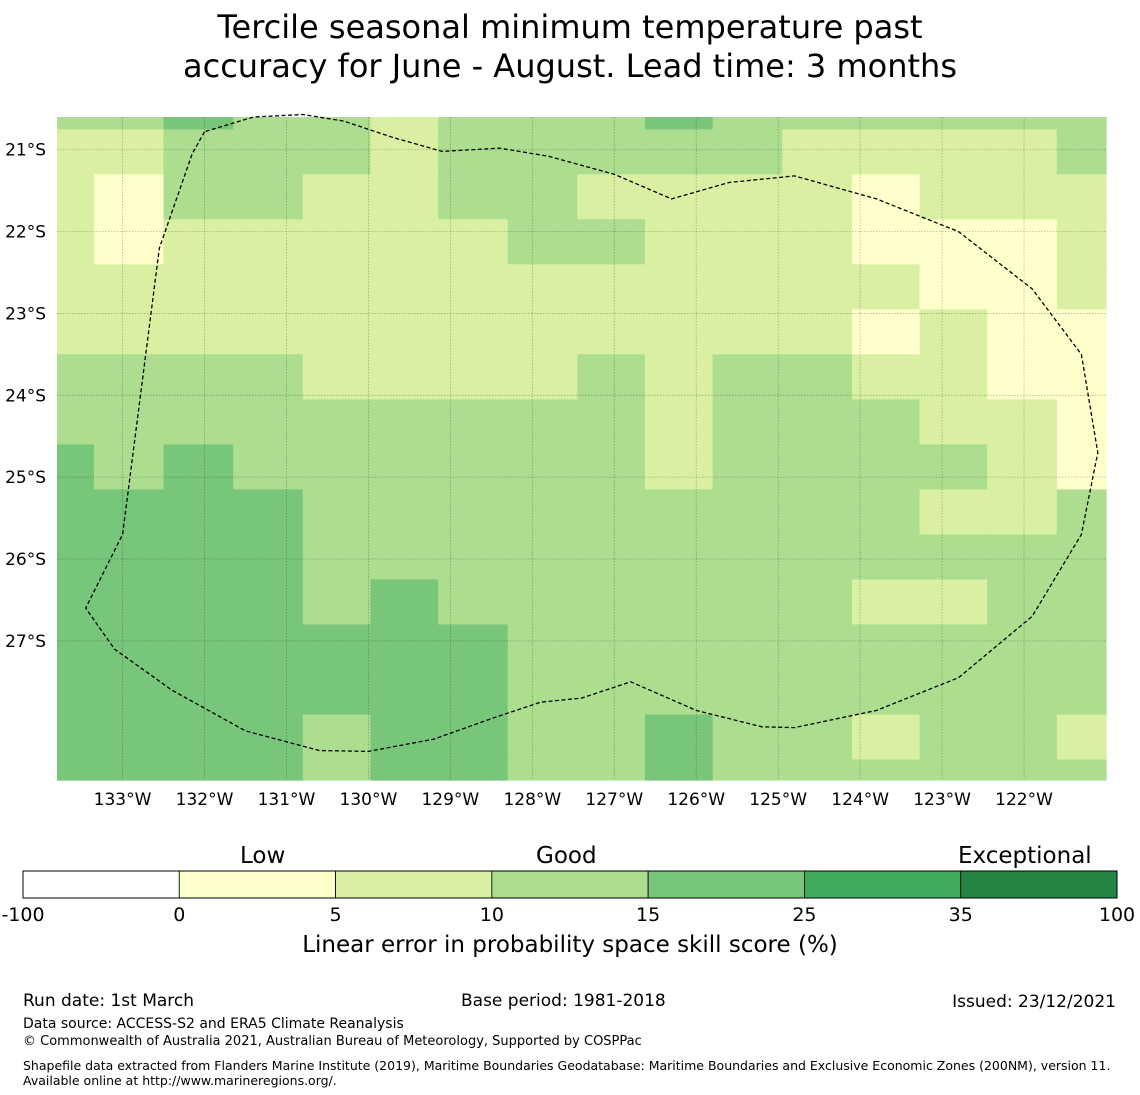  What do you see at coordinates (492, 915) in the screenshot?
I see `colorbar-tick-label: 10` at bounding box center [492, 915].